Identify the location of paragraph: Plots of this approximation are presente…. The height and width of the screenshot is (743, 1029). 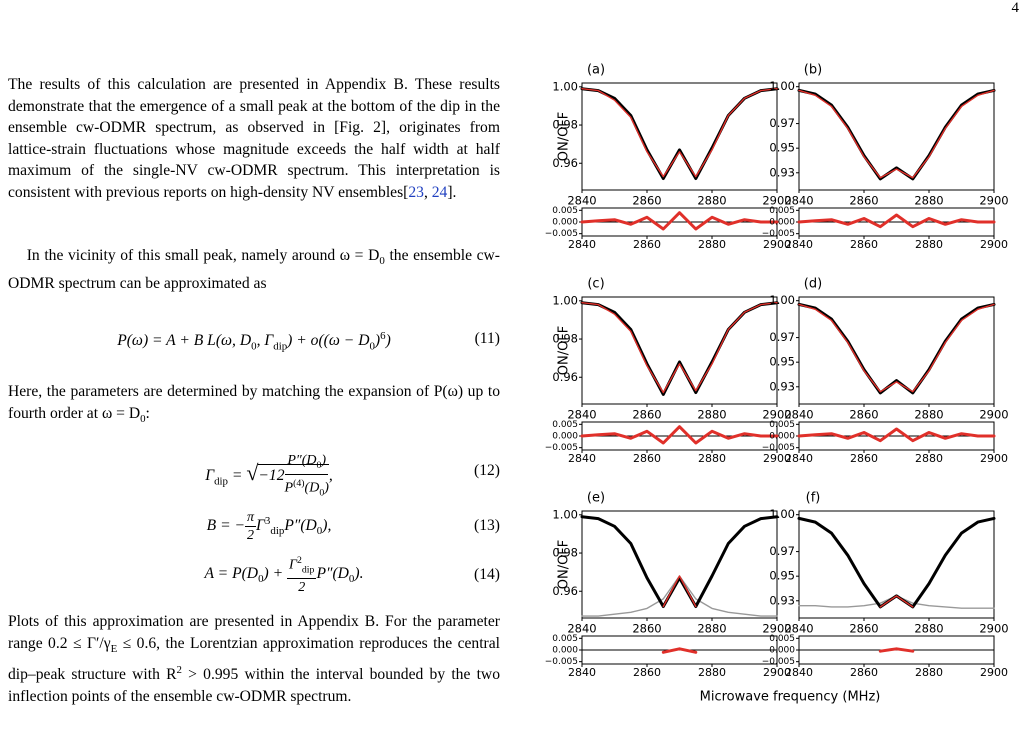
(254, 659).